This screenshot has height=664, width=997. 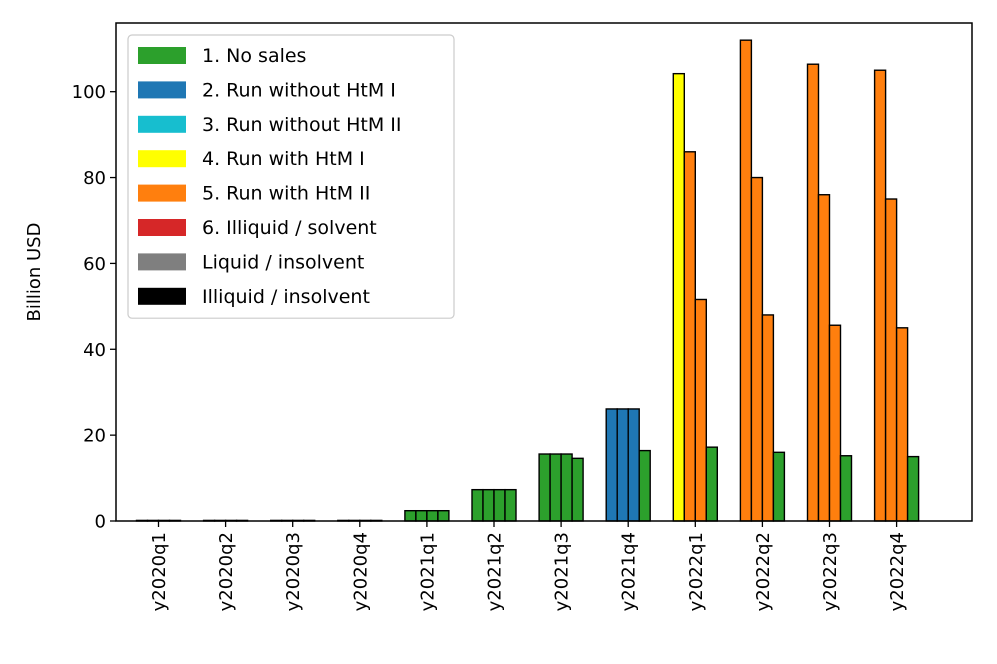 What do you see at coordinates (427, 571) in the screenshot?
I see `x-tick-label: y2021q1` at bounding box center [427, 571].